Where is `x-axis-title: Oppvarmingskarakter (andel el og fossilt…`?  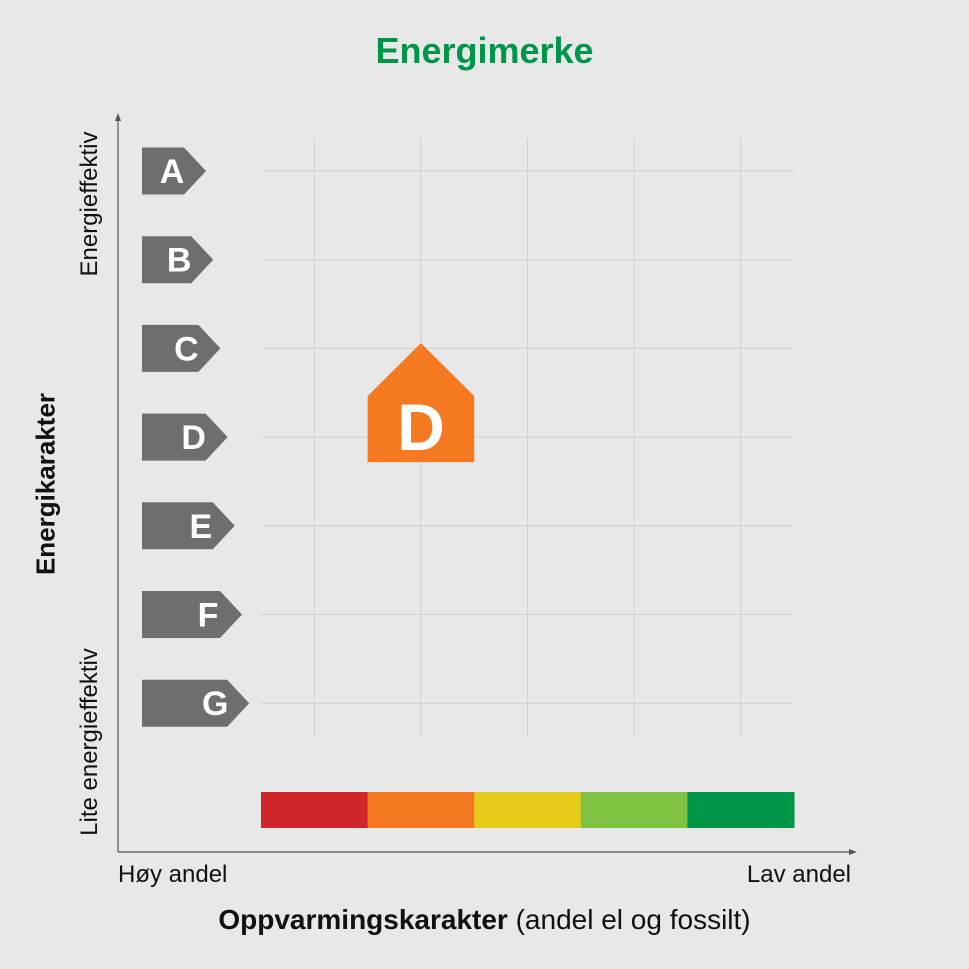
x-axis-title: Oppvarmingskarakter (andel el og fossilt… is located at coordinates (484, 920).